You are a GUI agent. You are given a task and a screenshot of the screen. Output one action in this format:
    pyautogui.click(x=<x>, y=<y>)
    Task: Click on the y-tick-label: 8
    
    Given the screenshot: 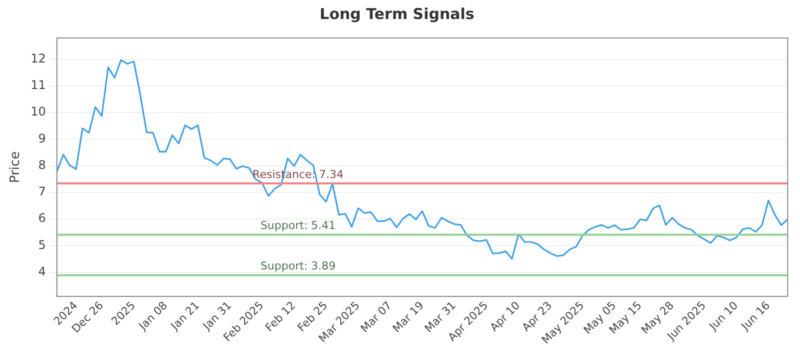 What is the action you would take?
    pyautogui.click(x=42, y=165)
    